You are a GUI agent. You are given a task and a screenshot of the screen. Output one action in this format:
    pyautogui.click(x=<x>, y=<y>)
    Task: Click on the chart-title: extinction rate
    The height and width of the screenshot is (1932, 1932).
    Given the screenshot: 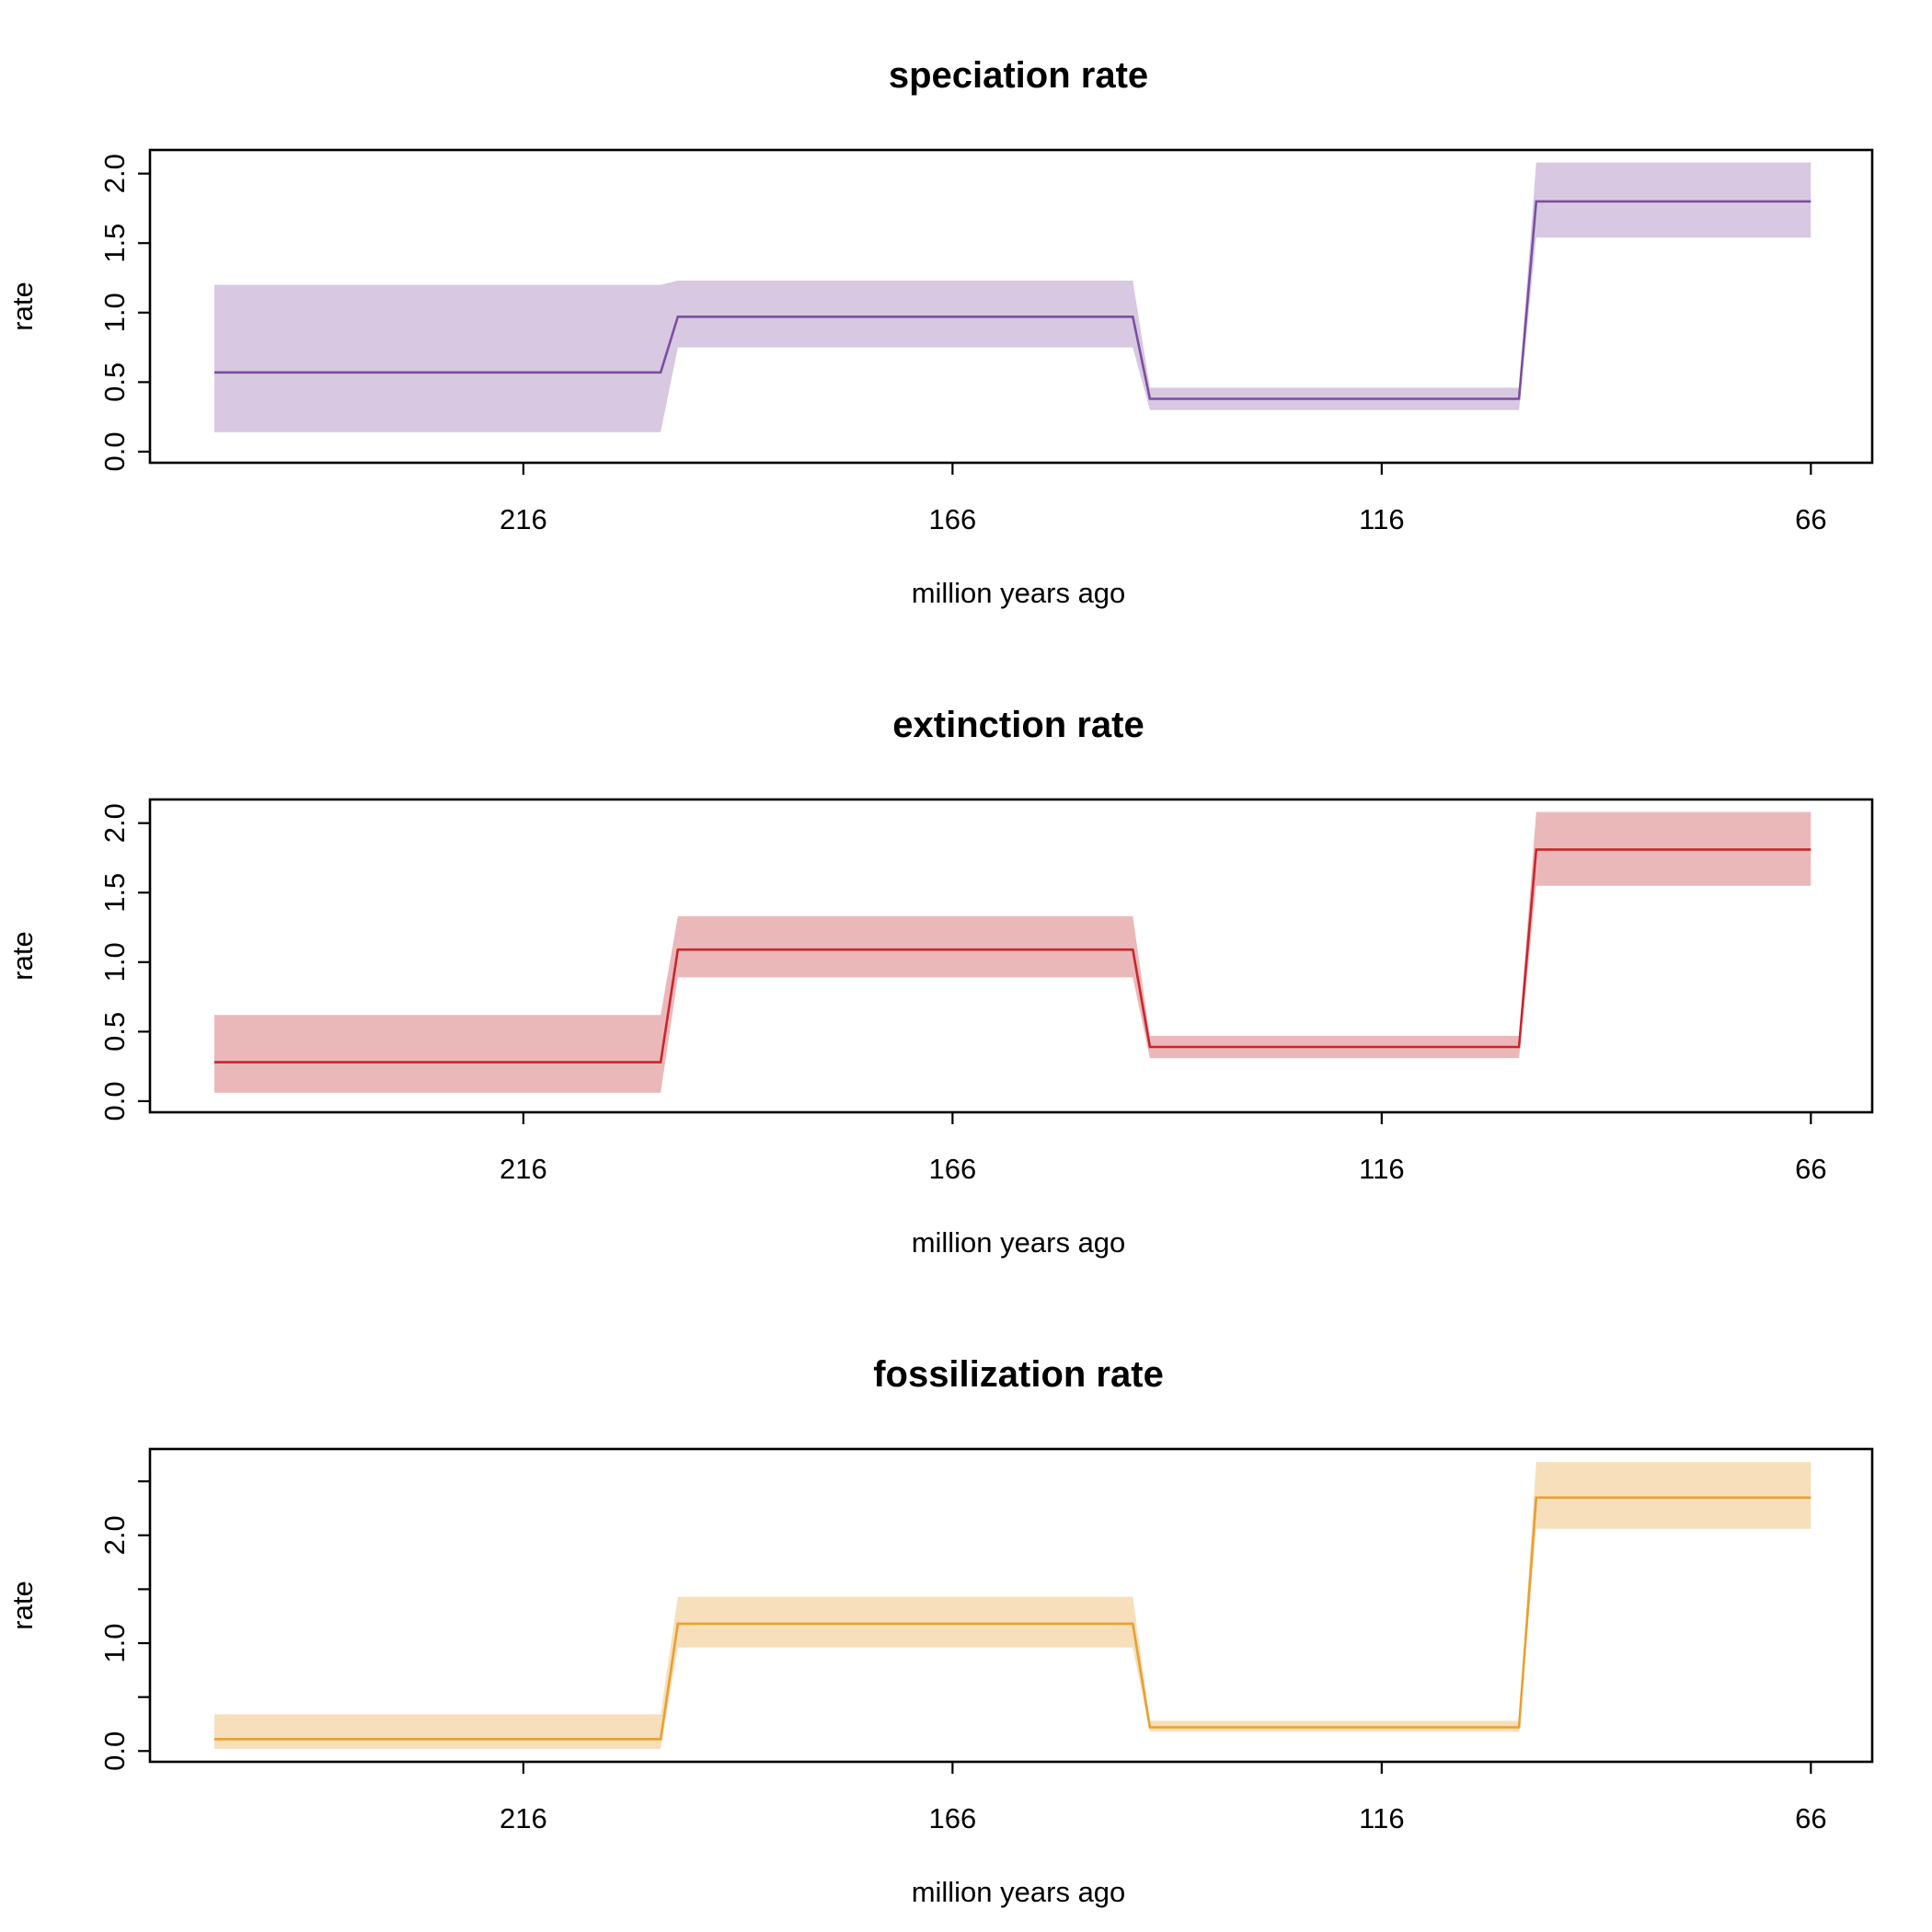 What is the action you would take?
    pyautogui.click(x=1018, y=725)
    